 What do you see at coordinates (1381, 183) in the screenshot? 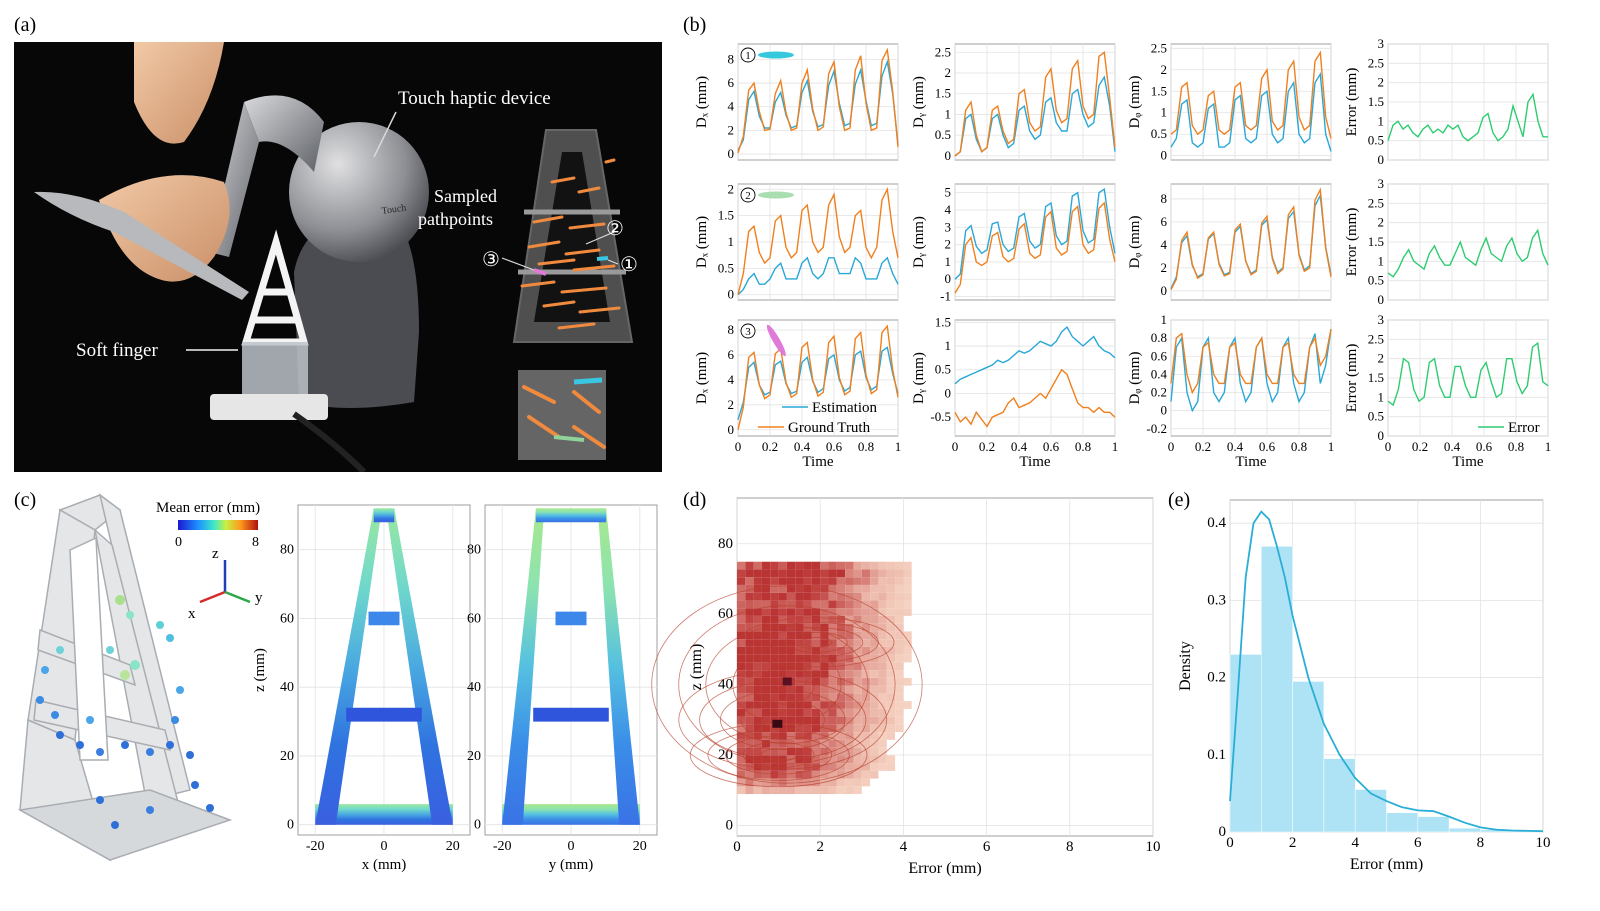
I see `y-tick-label: 3` at bounding box center [1381, 183].